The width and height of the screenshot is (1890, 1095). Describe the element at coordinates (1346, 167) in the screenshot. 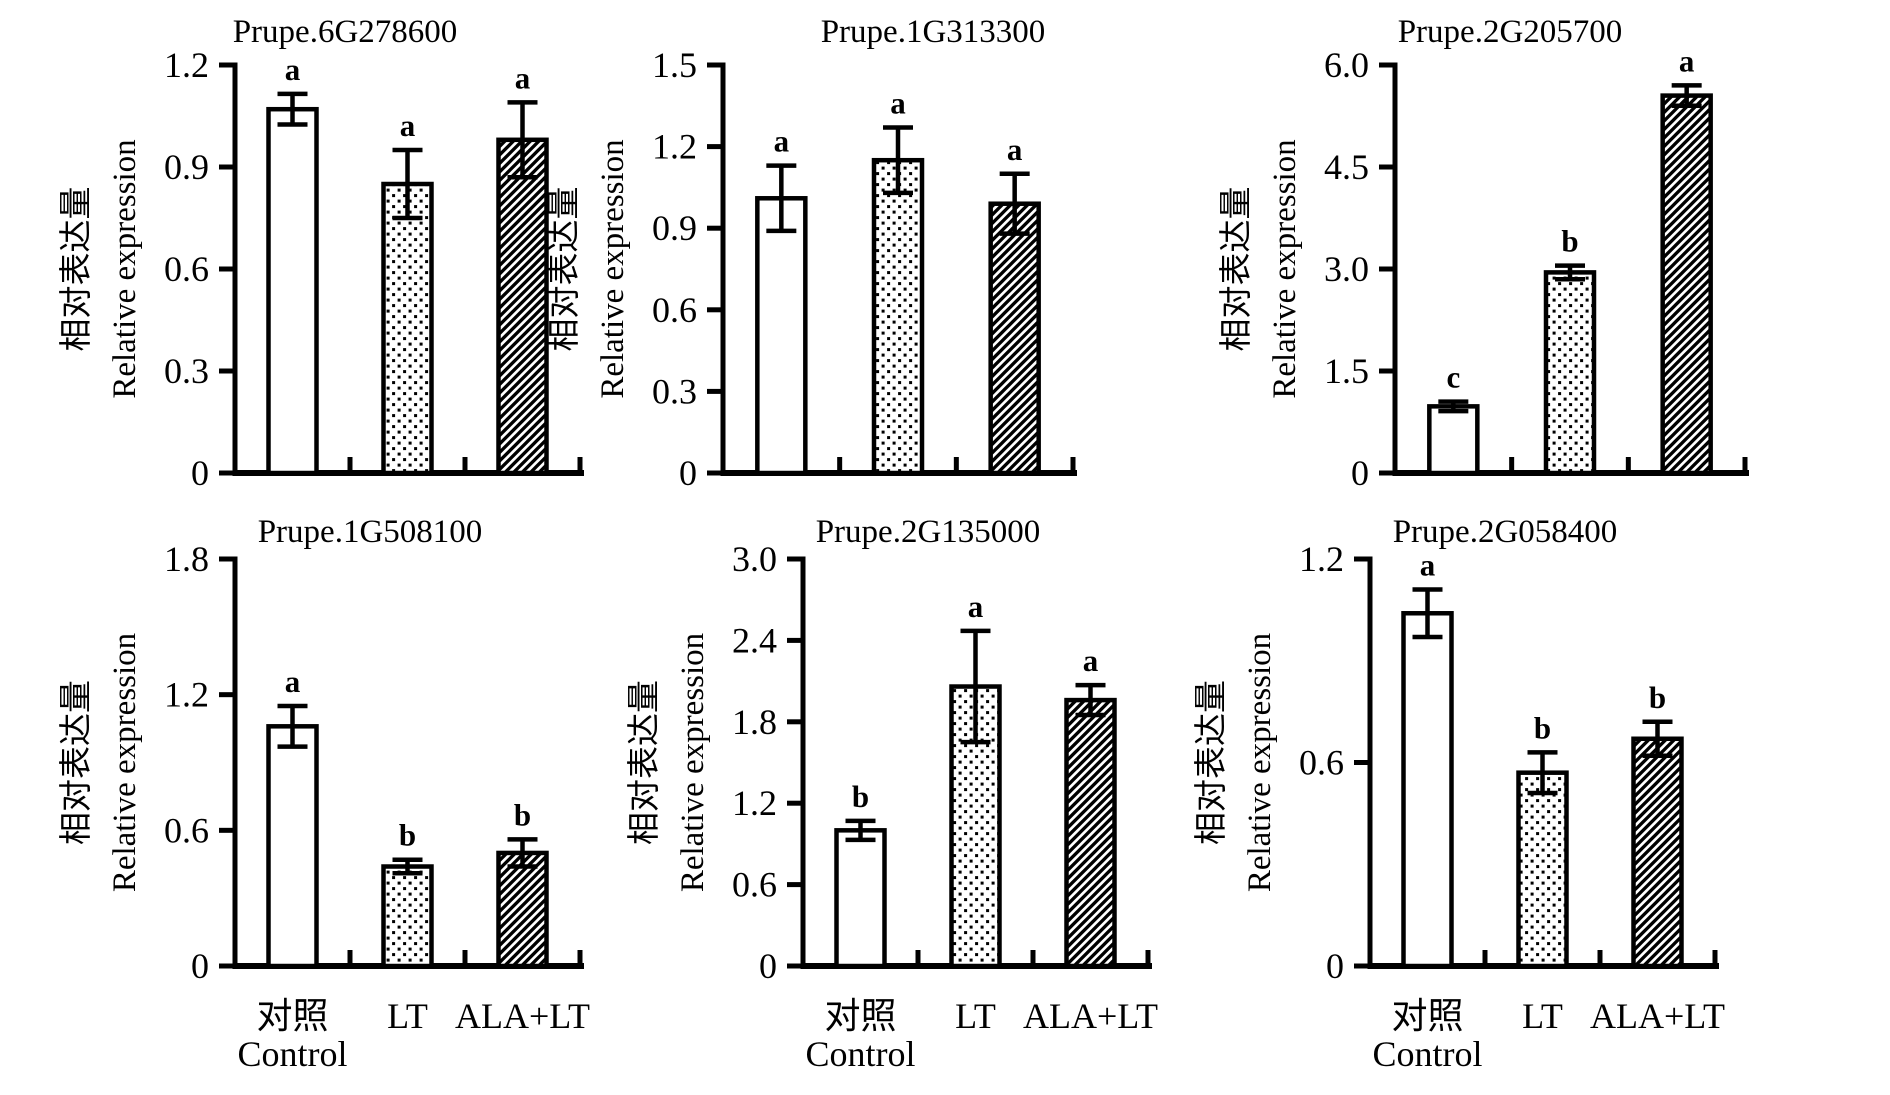

I see `y-tick-label: 4.5` at that location.